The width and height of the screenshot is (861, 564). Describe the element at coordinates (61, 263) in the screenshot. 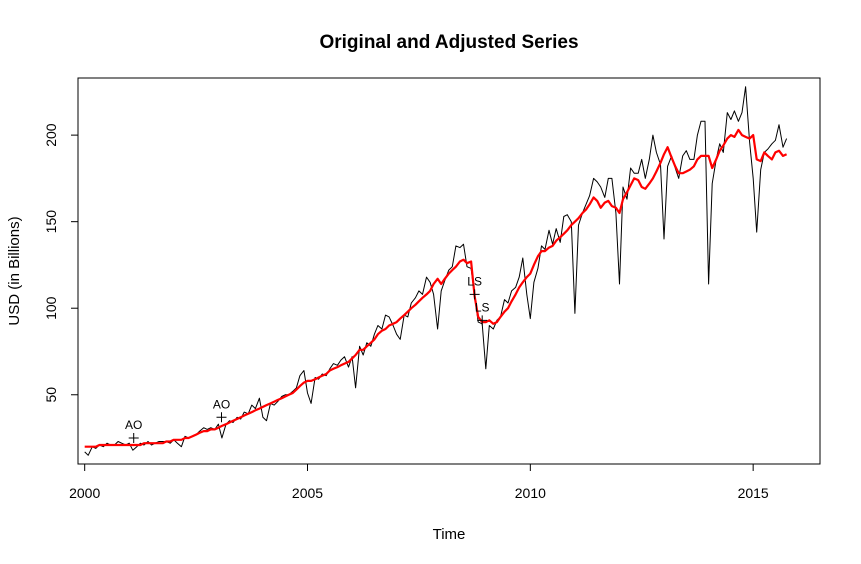

I see `y-axis: 50 100 150 200` at that location.